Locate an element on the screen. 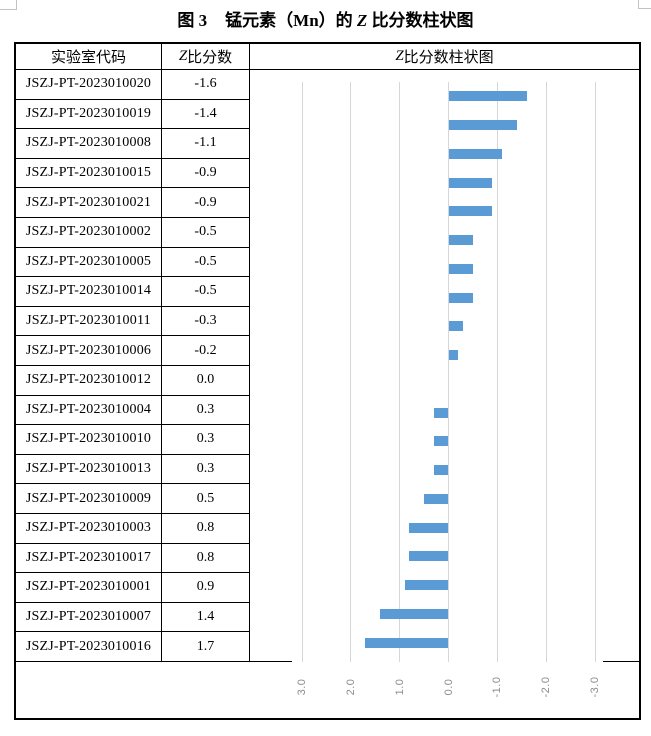  page-corner-mark-right is located at coordinates (644, 4).